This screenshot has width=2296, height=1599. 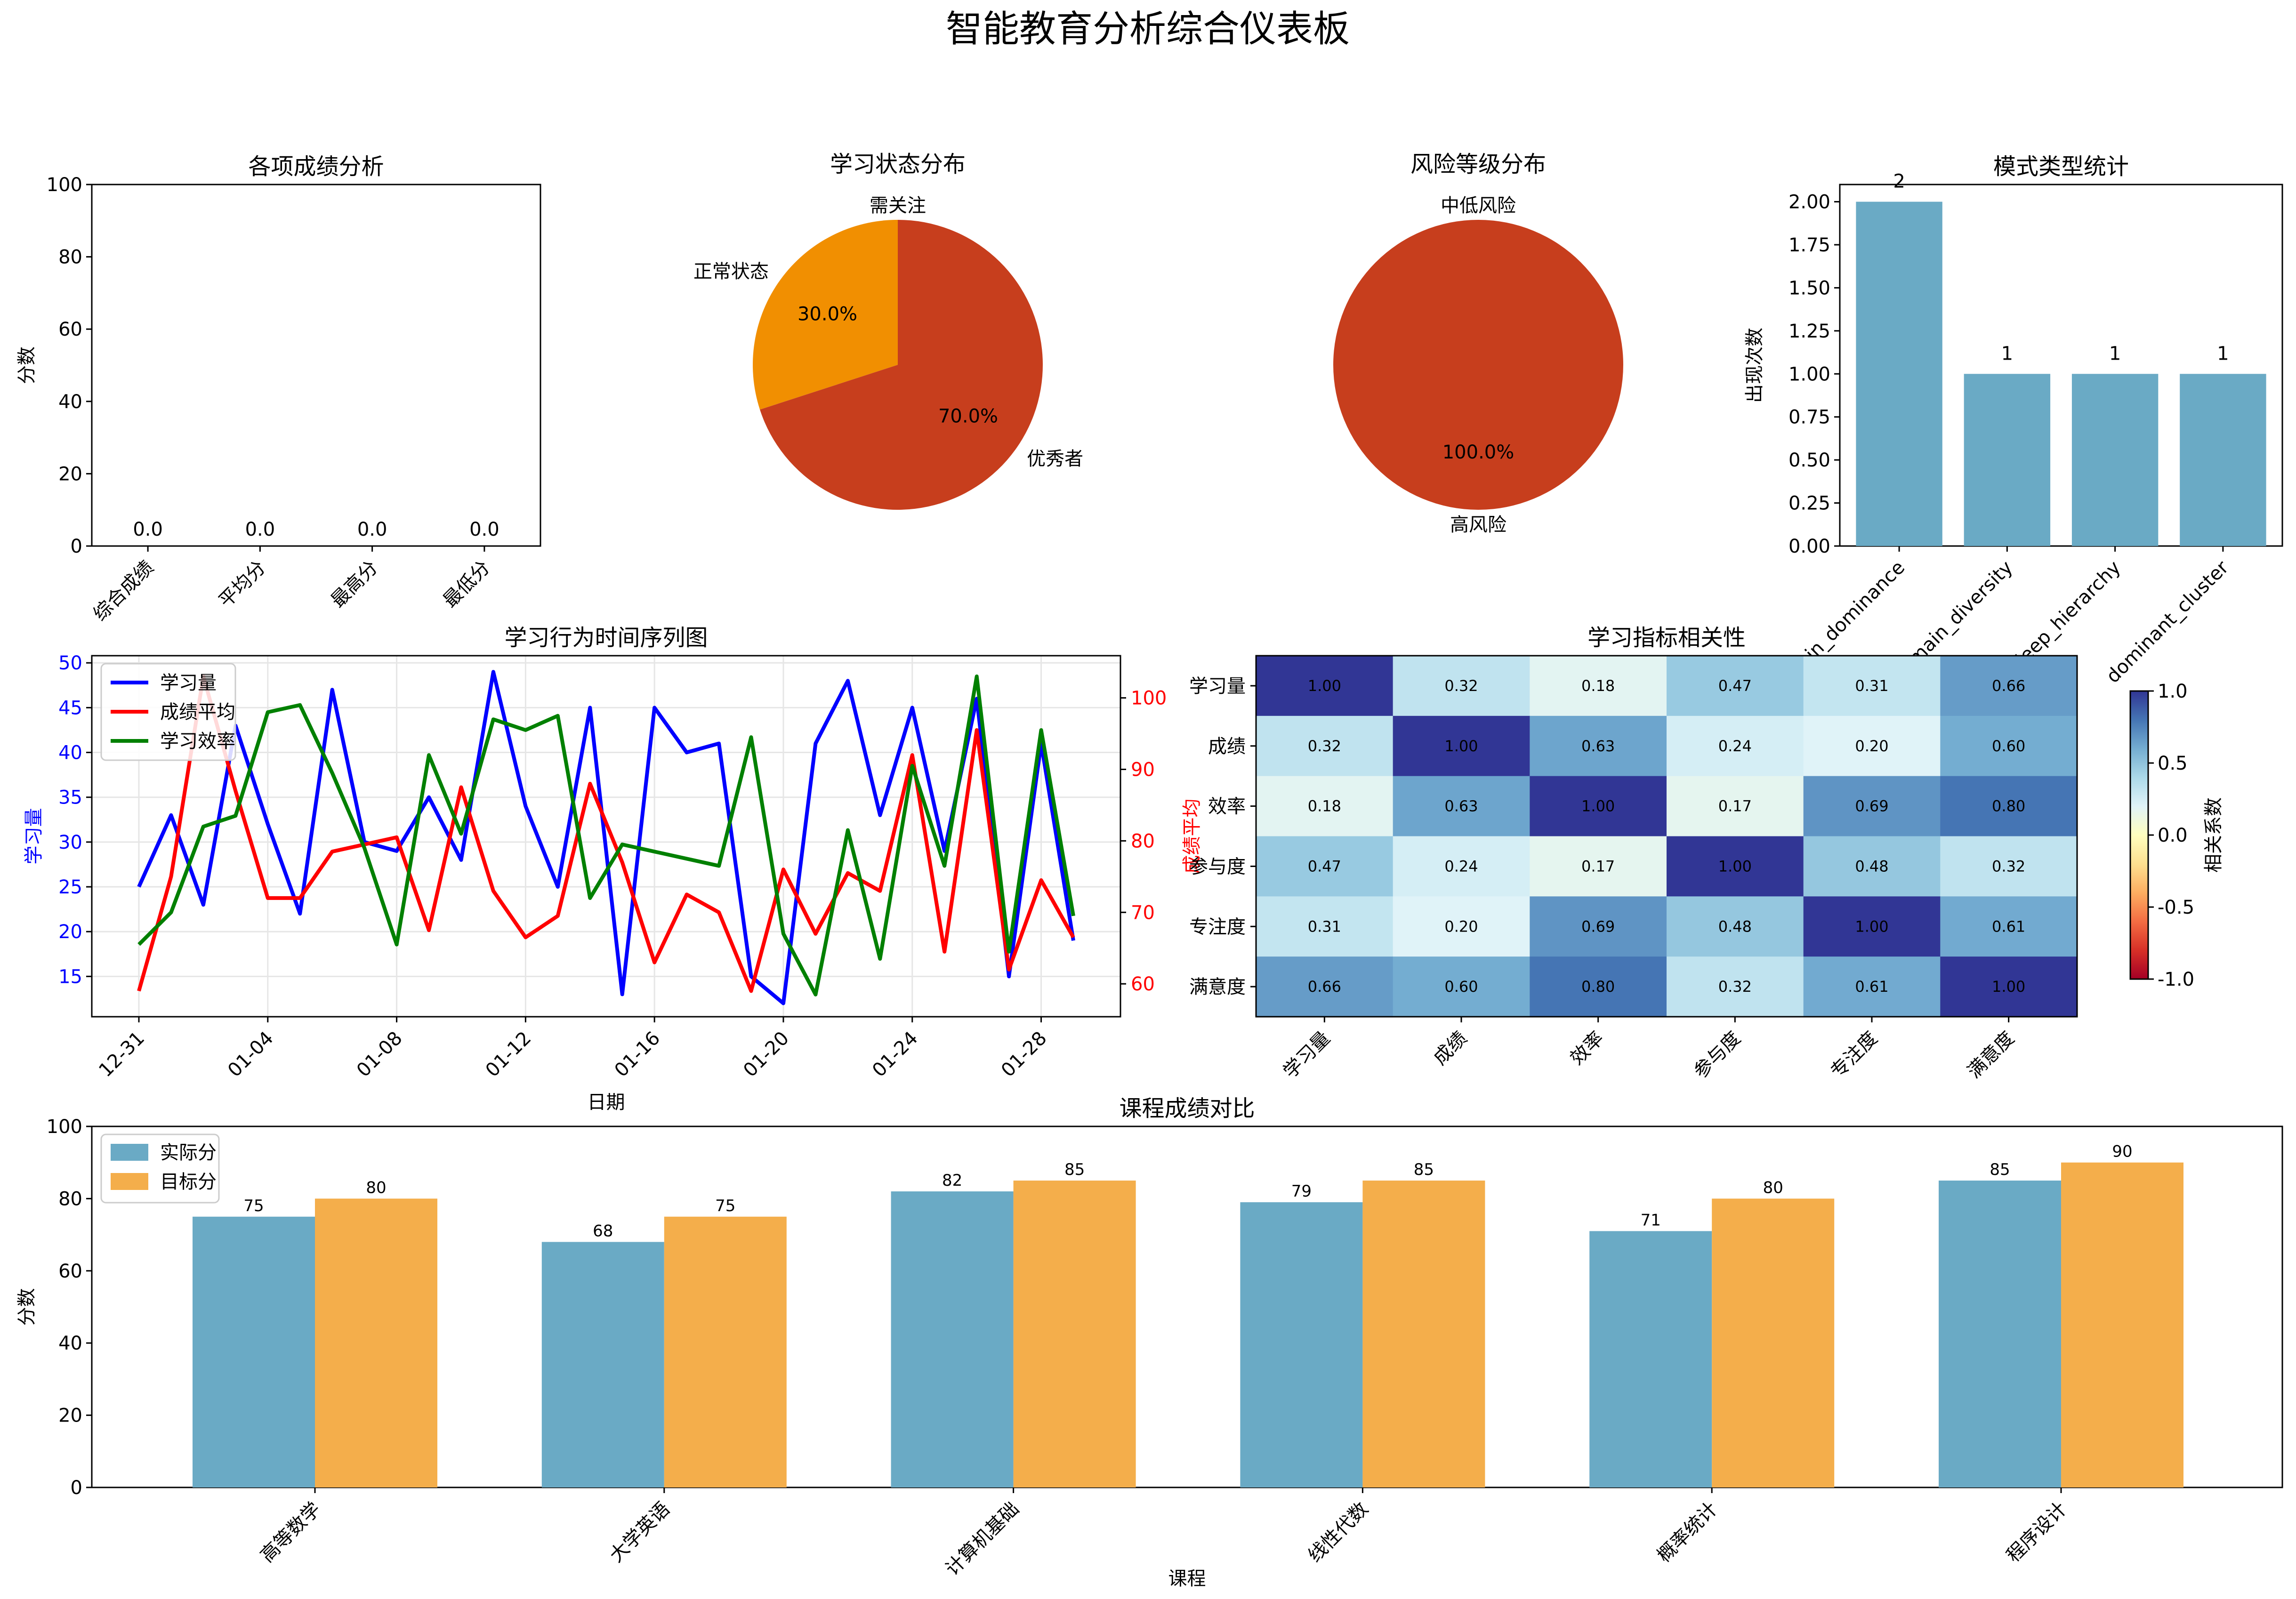 What do you see at coordinates (1217, 866) in the screenshot?
I see `heatmap-row-label: 参与度` at bounding box center [1217, 866].